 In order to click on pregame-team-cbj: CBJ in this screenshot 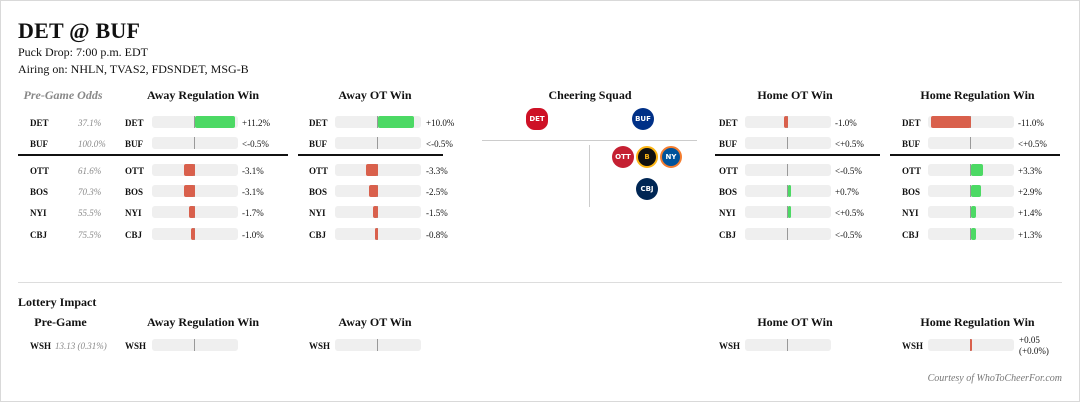, I will do `click(39, 235)`.